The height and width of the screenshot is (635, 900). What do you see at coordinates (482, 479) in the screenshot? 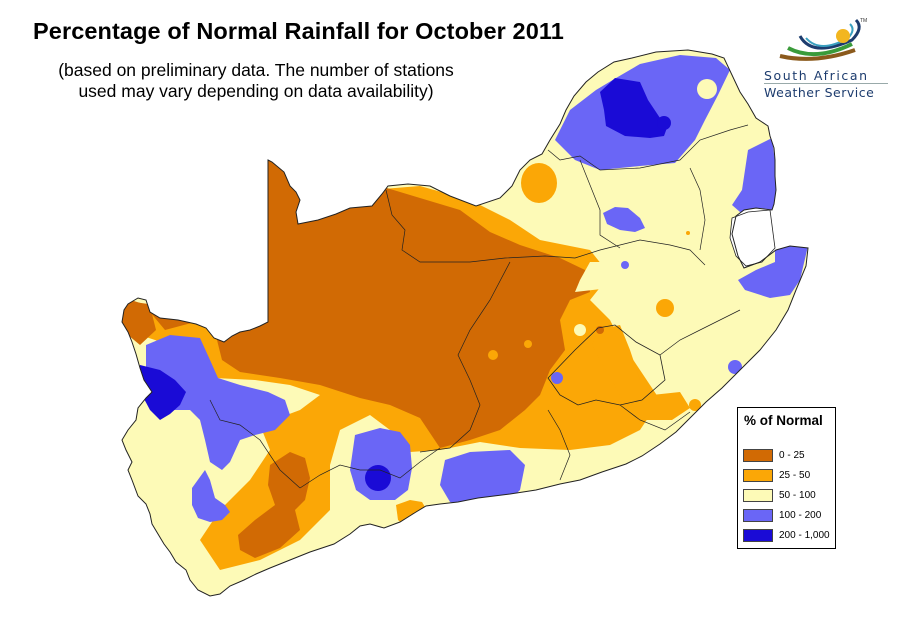
I see `region-100-200-eastern-cape` at bounding box center [482, 479].